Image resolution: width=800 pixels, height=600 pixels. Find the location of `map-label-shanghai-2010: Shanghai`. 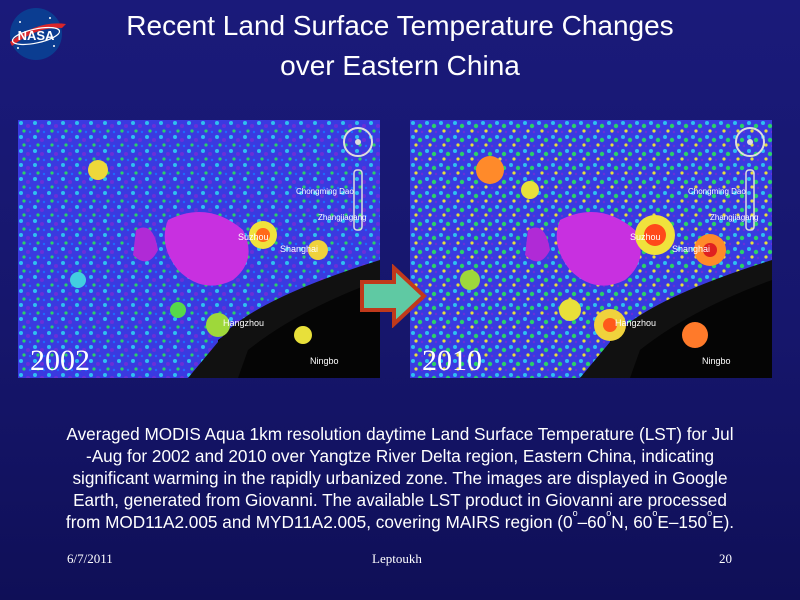

map-label-shanghai-2010: Shanghai is located at coordinates (691, 249).